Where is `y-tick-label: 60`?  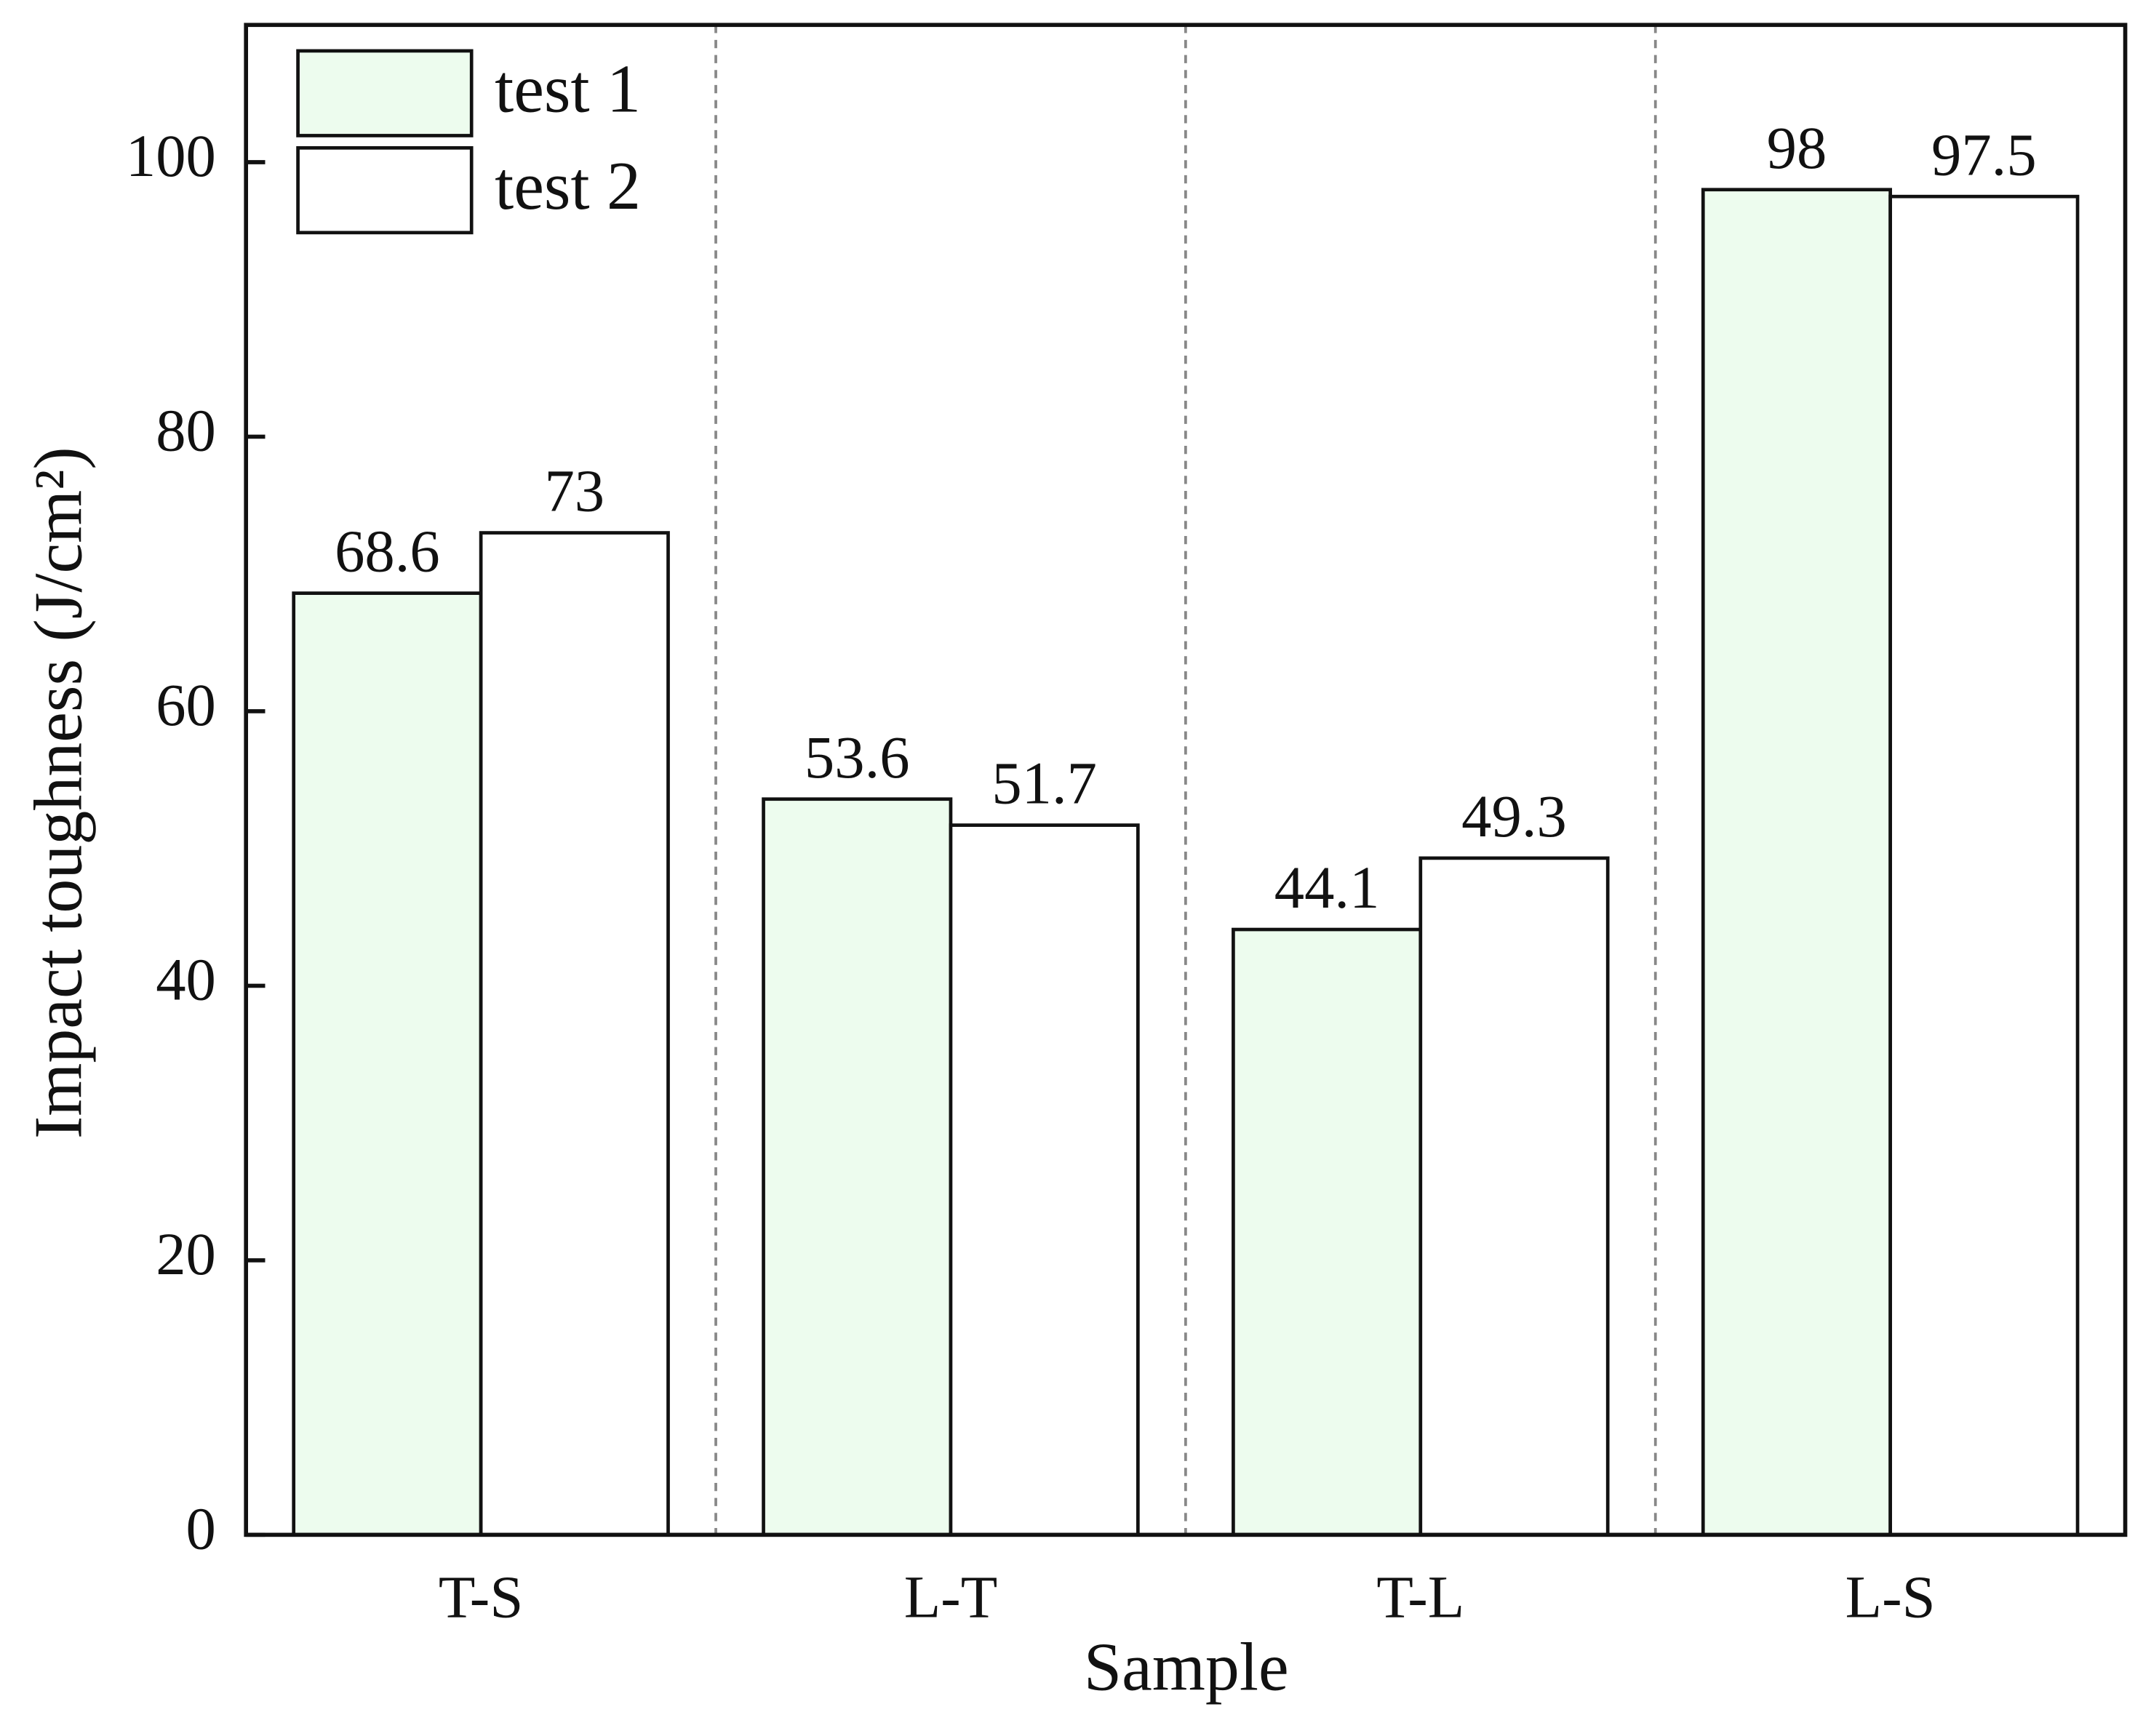
y-tick-label: 60 is located at coordinates (186, 704).